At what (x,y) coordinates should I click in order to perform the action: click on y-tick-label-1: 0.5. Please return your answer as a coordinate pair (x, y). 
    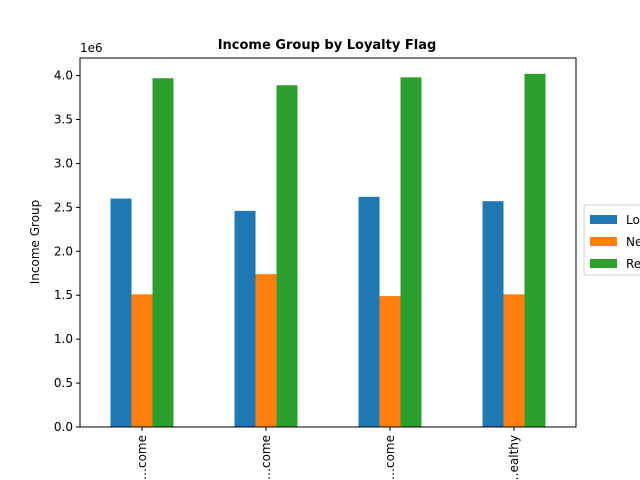
    Looking at the image, I should click on (63, 383).